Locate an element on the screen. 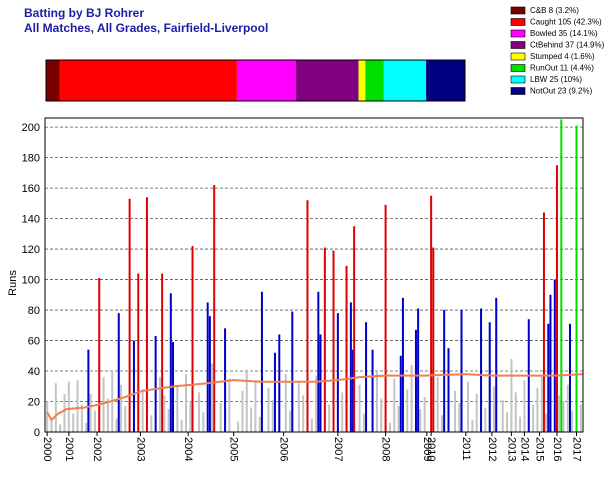 This screenshot has height=493, width=614. x-tick-label: 2010 is located at coordinates (431, 449).